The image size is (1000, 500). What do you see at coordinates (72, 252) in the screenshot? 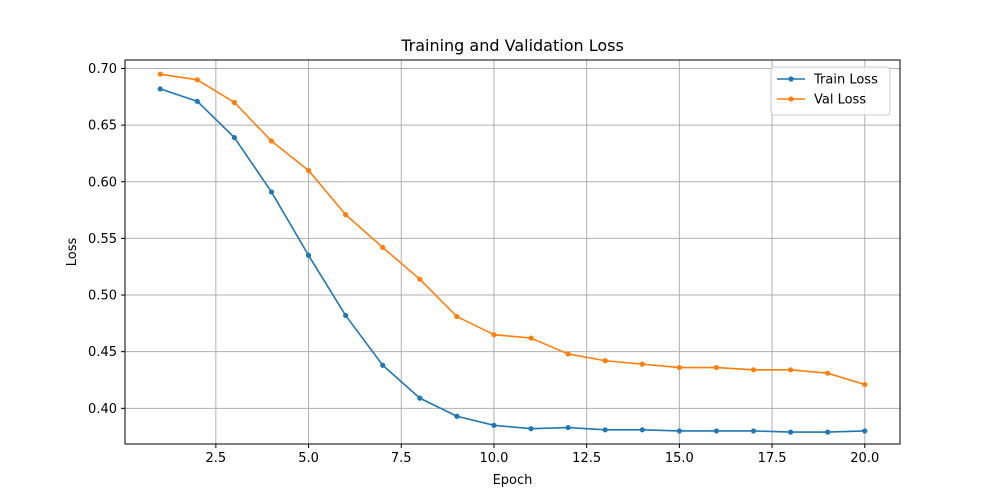
I see `y-axis-label: Loss` at bounding box center [72, 252].